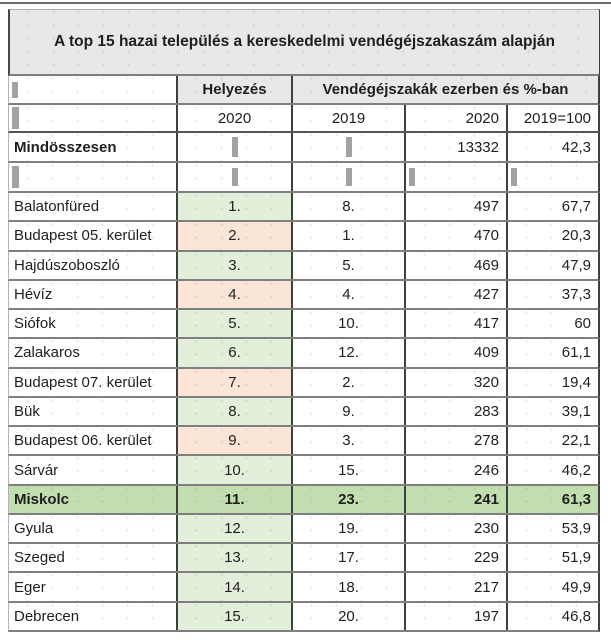  What do you see at coordinates (553, 265) in the screenshot?
I see `index-2019-cell: 47,9` at bounding box center [553, 265].